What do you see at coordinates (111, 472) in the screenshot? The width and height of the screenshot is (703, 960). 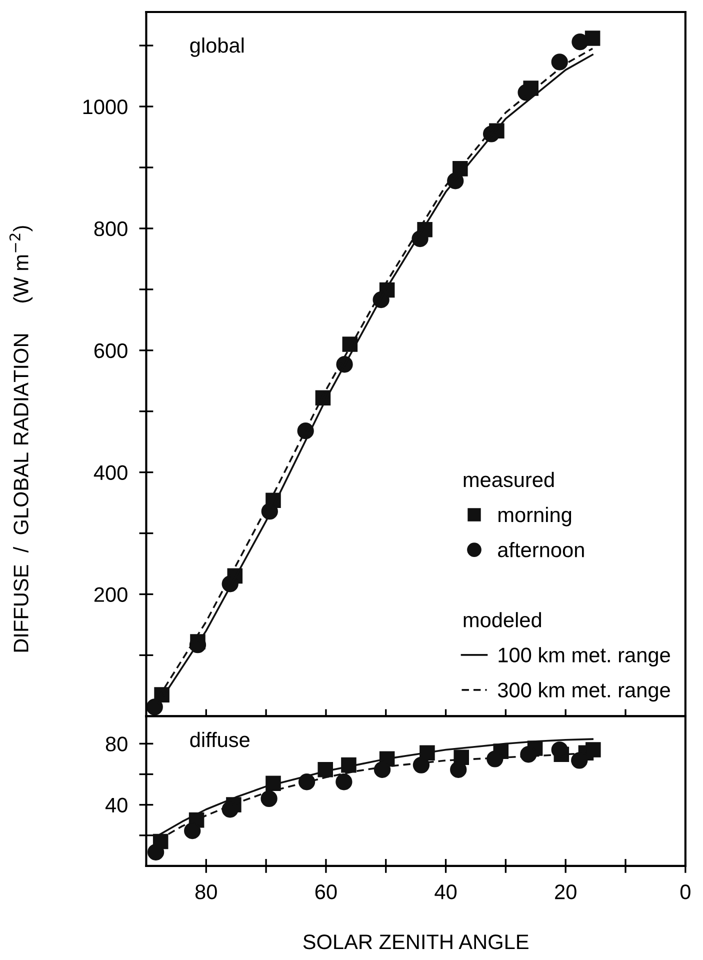 I see `y-tick-label: 400` at bounding box center [111, 472].